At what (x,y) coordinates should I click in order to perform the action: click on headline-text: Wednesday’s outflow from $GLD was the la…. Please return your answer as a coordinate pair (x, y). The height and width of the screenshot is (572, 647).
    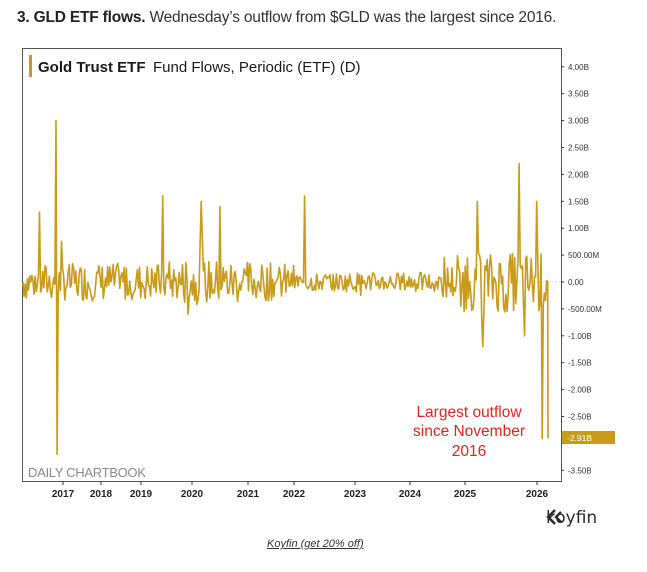
    Looking at the image, I should click on (351, 17).